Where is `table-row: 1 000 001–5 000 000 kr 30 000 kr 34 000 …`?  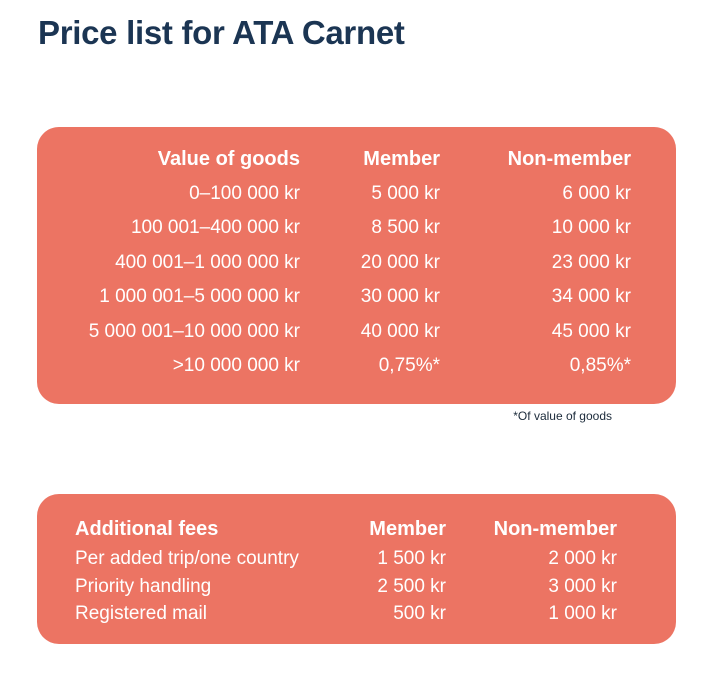
table-row: 1 000 001–5 000 000 kr 30 000 kr 34 000 … is located at coordinates (356, 300).